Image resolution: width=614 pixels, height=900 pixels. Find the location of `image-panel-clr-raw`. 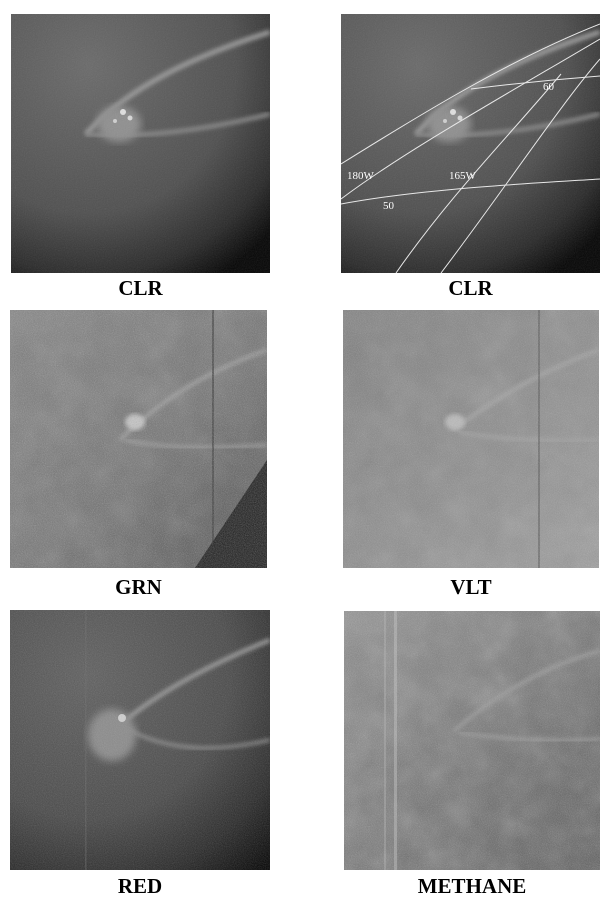

image-panel-clr-raw is located at coordinates (140, 143).